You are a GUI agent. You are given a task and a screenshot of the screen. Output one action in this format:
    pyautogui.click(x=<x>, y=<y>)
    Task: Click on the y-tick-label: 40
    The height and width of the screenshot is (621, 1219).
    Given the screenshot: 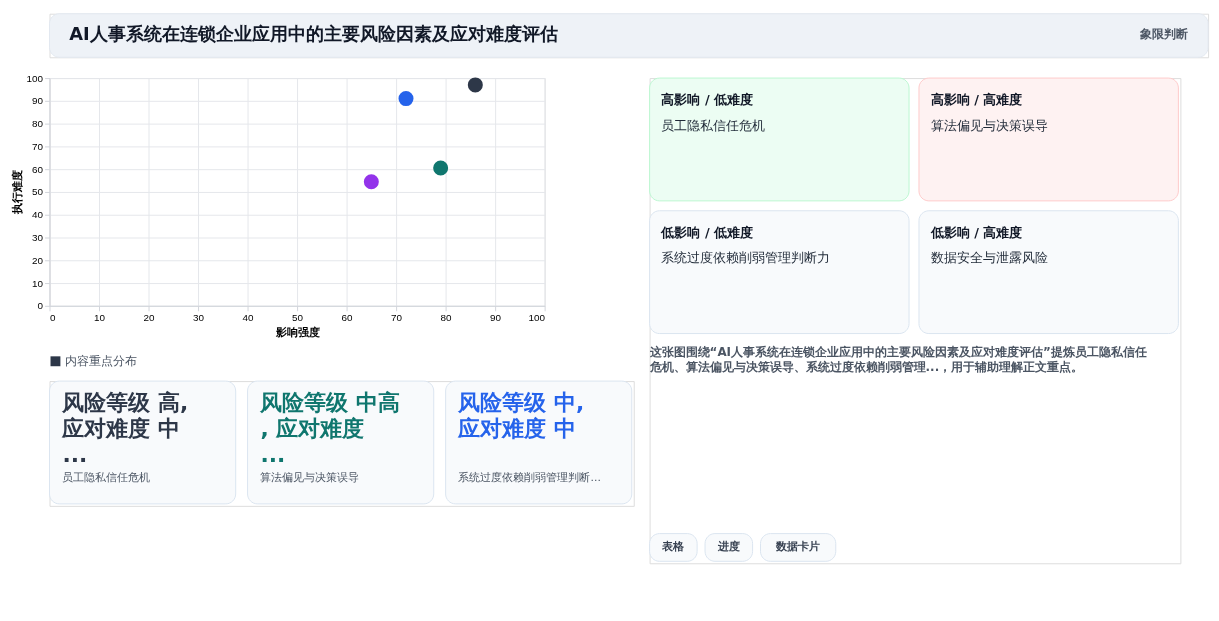 What is the action you would take?
    pyautogui.click(x=38, y=215)
    